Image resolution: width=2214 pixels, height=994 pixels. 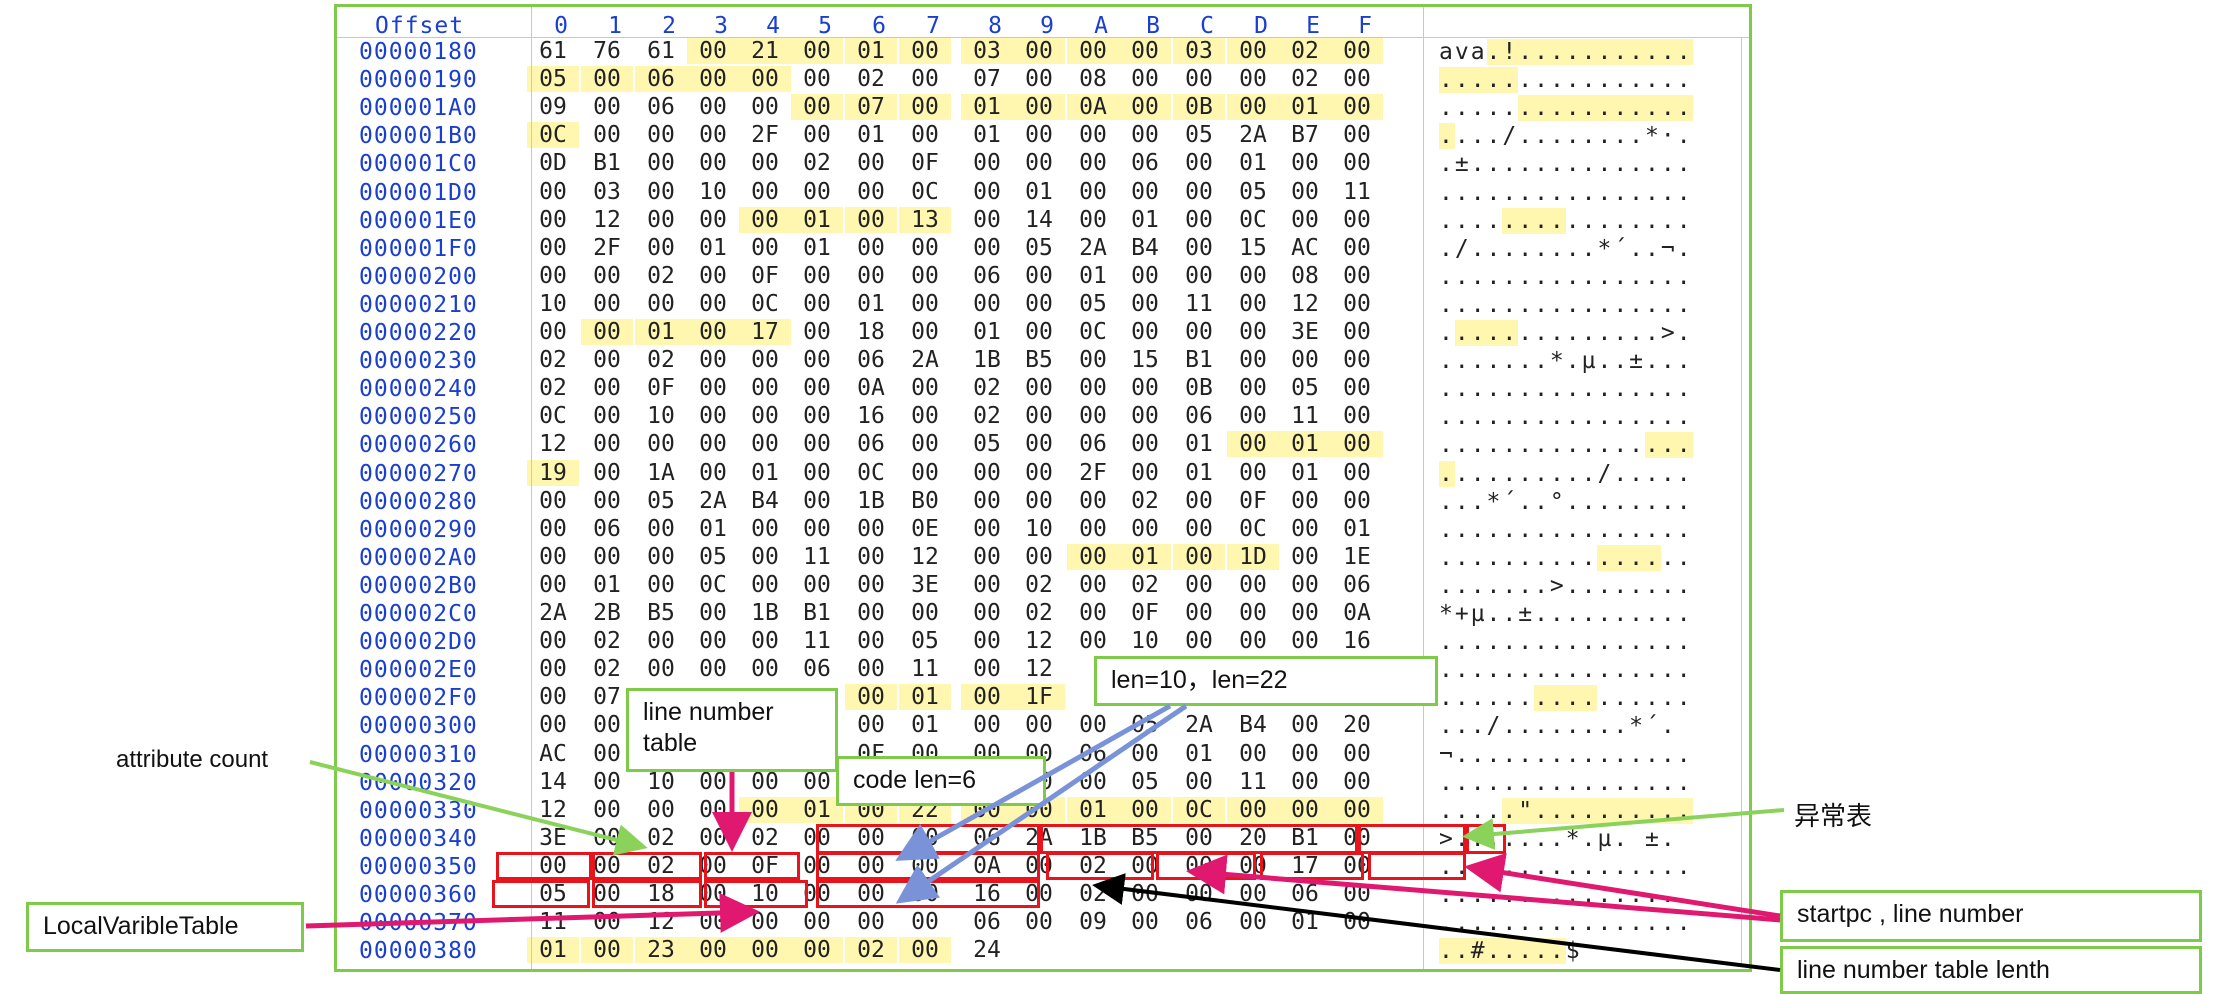 What do you see at coordinates (418, 276) in the screenshot?
I see `row-offset: 00000200` at bounding box center [418, 276].